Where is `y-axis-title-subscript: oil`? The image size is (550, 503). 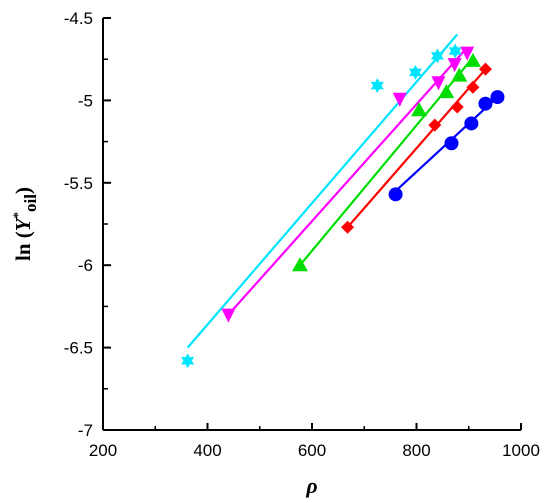
y-axis-title-subscript: oil is located at coordinates (30, 203).